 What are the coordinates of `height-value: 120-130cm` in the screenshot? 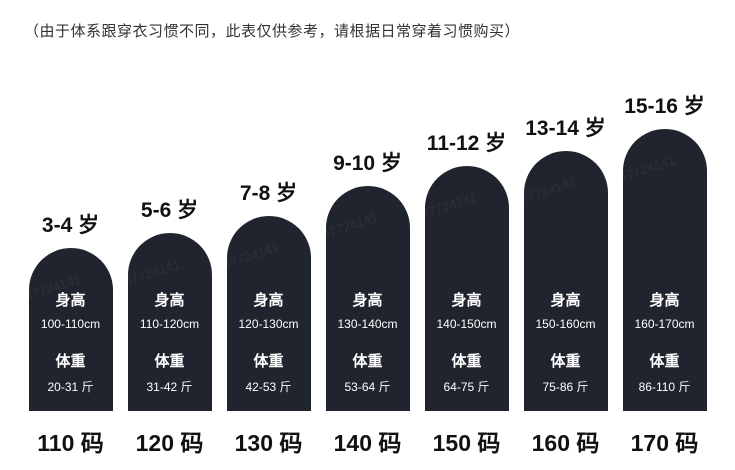 It's located at (268, 324).